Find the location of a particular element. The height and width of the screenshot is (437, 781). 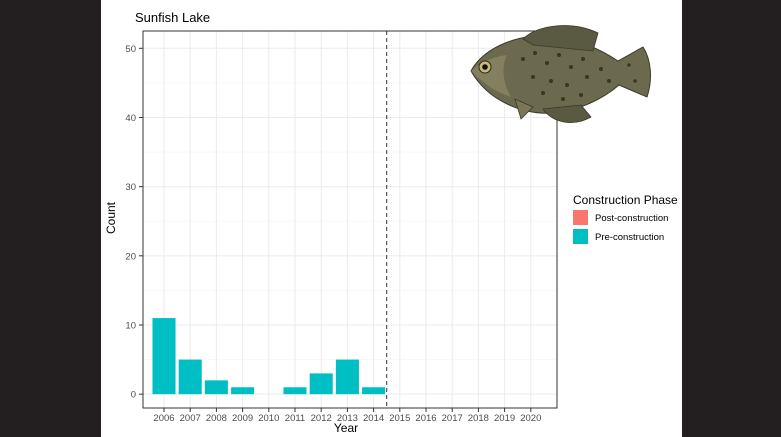

legend-item: Post-construction is located at coordinates (620, 217).